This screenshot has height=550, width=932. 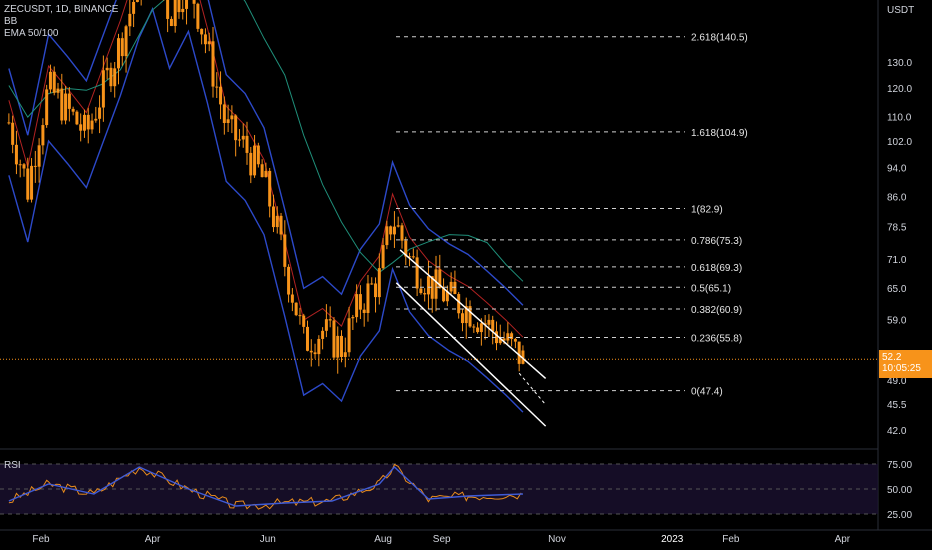 I want to click on indicator-ema: EMA 50/100, so click(x=31, y=33).